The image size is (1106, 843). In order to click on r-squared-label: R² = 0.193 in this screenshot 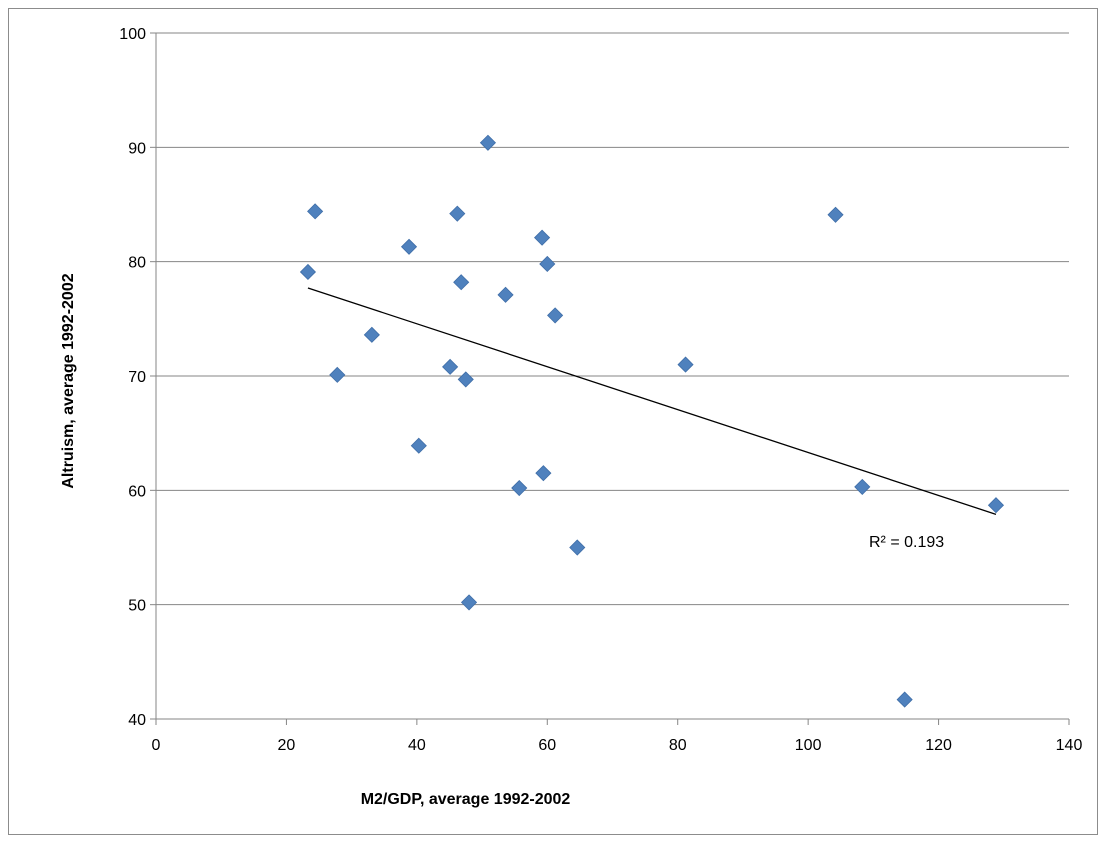, I will do `click(906, 542)`.